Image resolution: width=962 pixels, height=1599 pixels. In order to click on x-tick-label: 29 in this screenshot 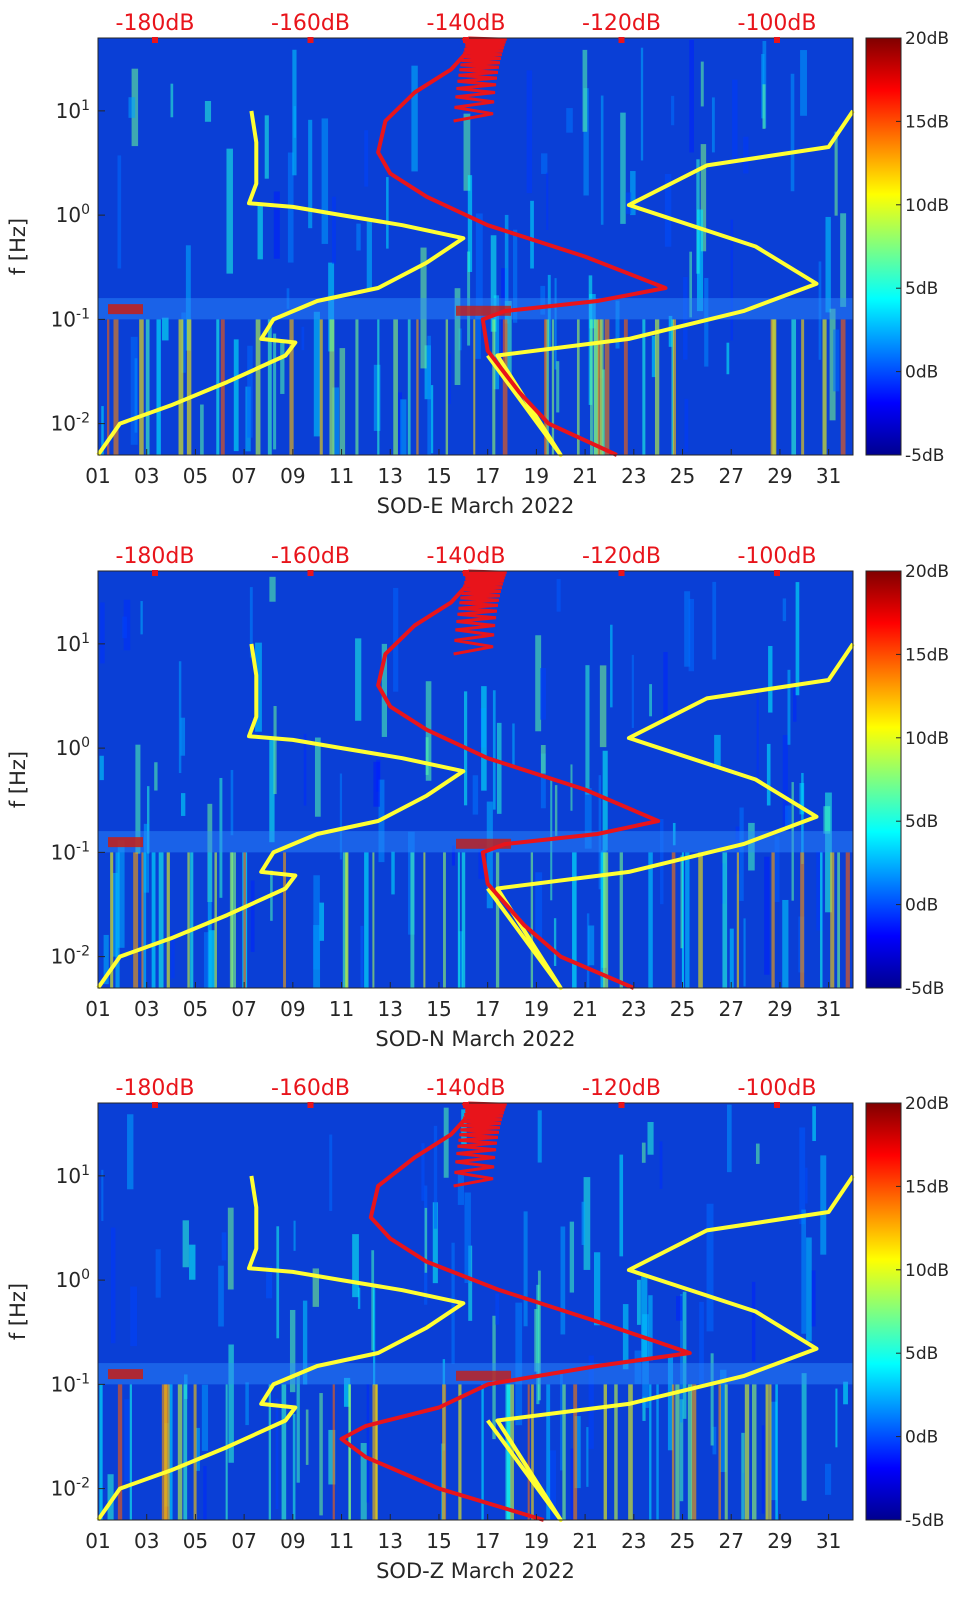, I will do `click(779, 476)`.